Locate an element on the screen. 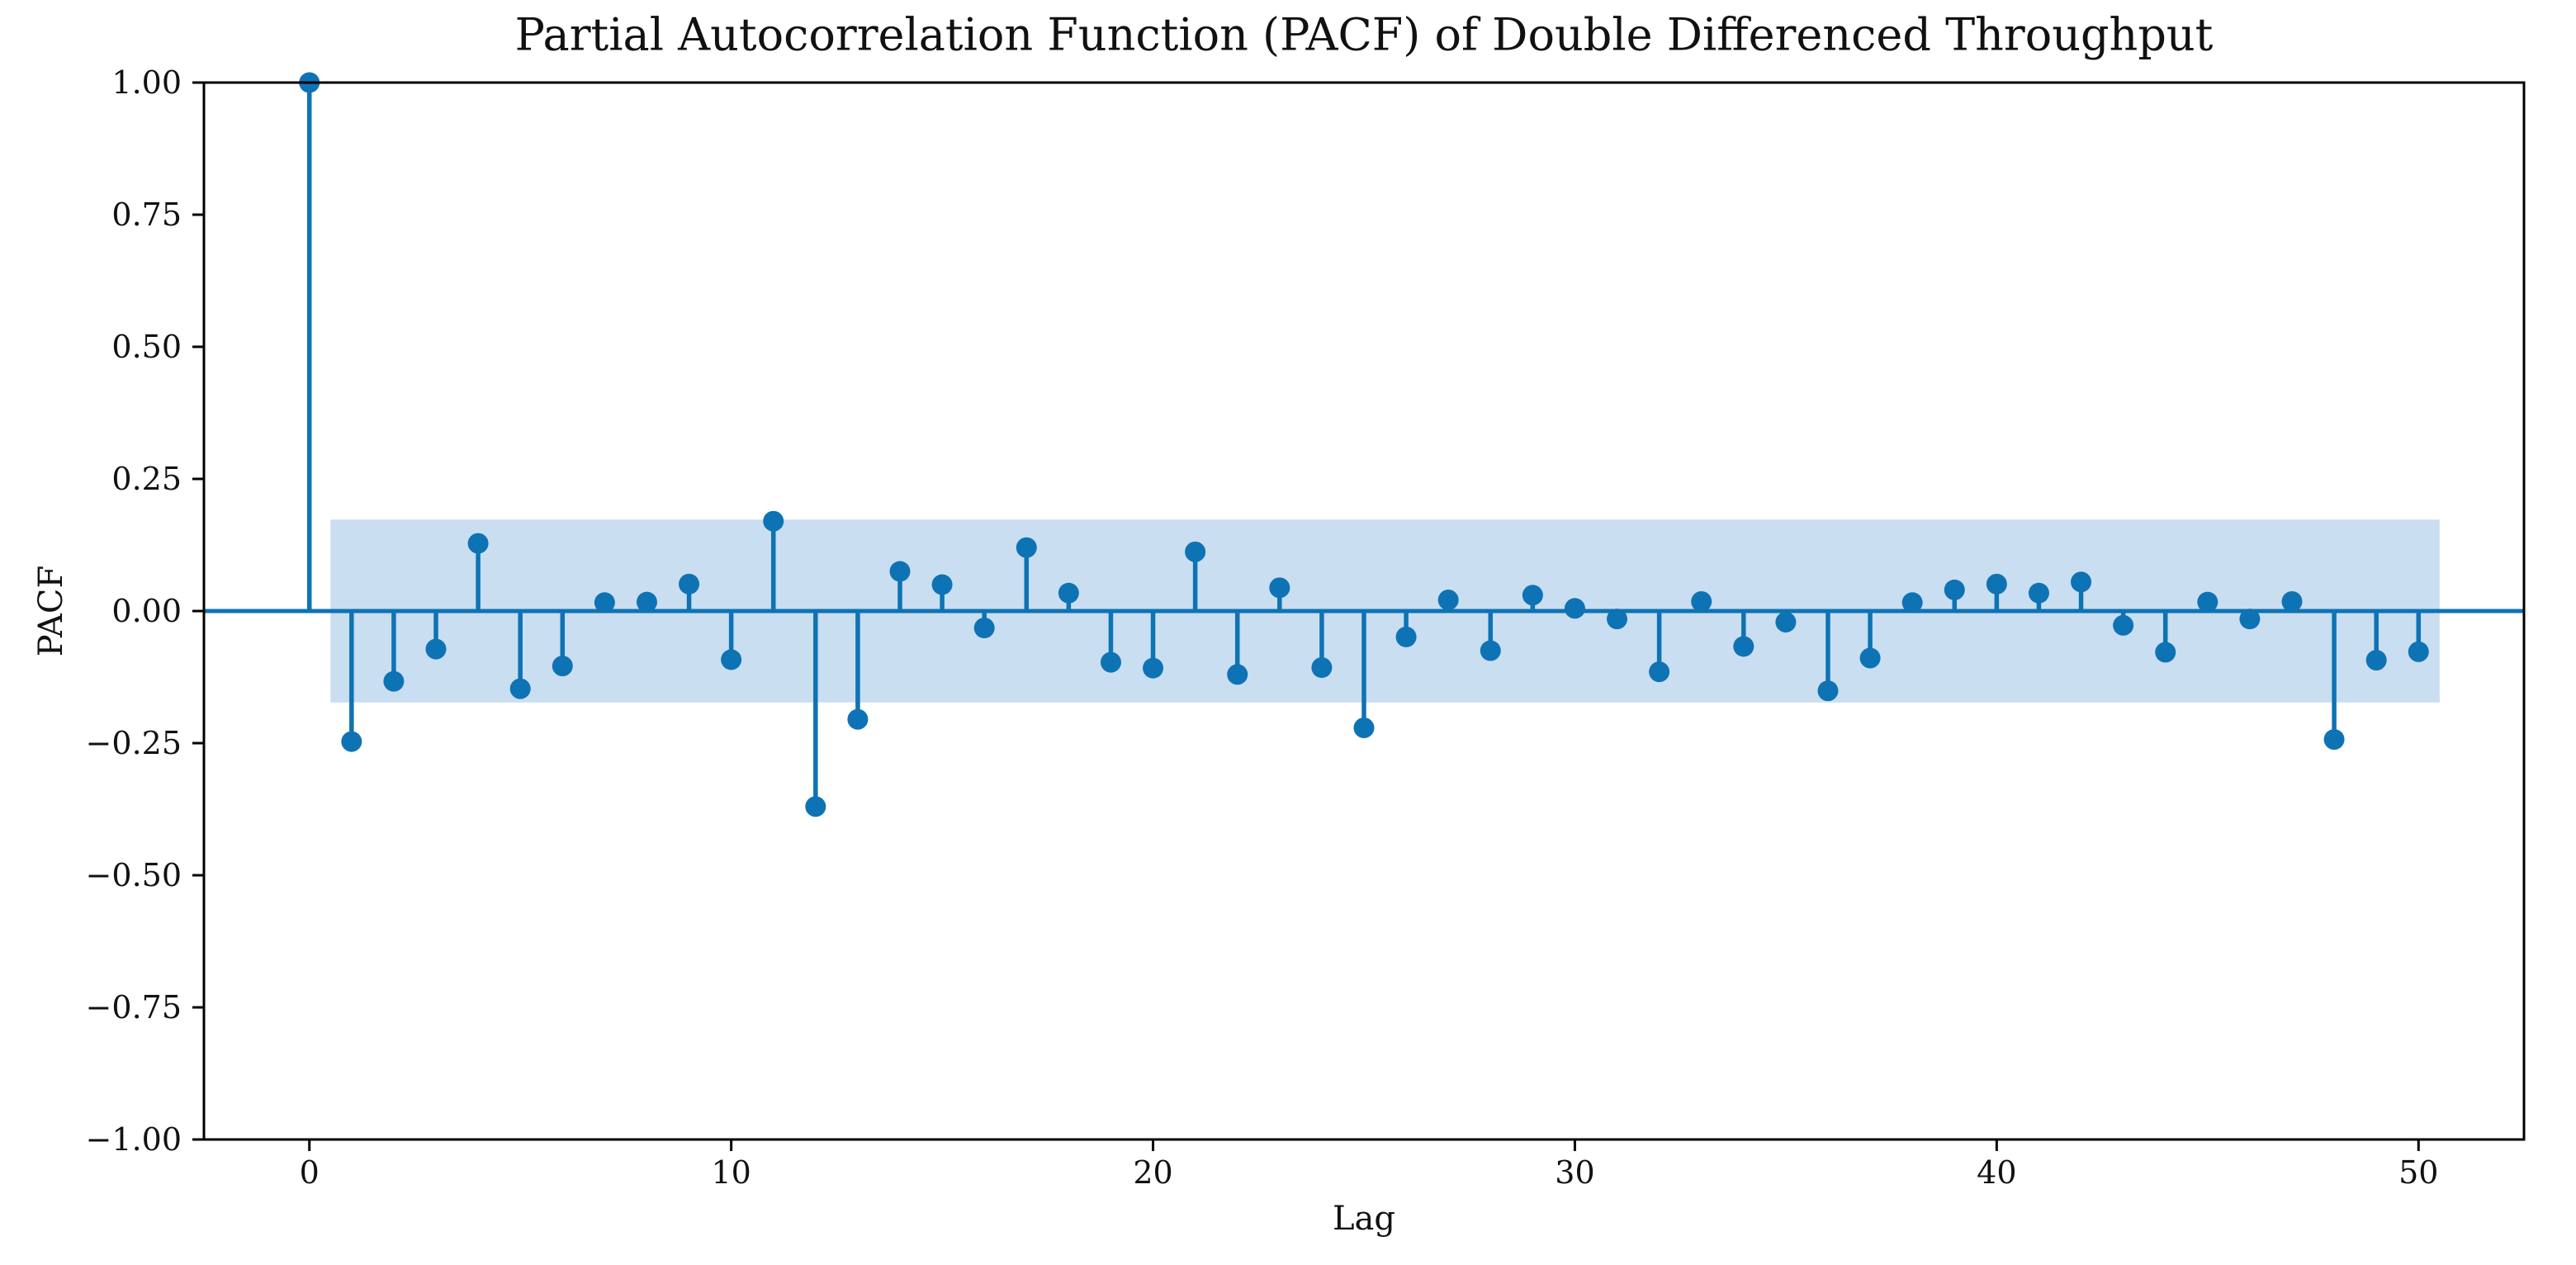 This screenshot has width=2576, height=1265. y-axis-label: PACF is located at coordinates (51, 611).